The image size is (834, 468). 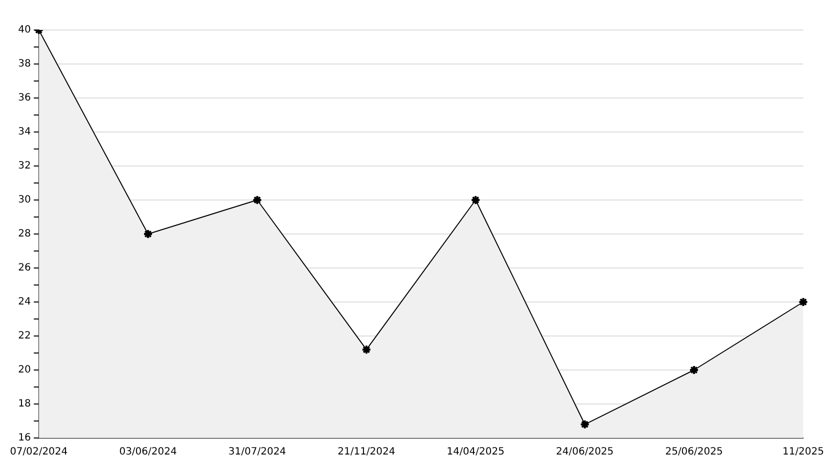 I want to click on x-tick-label: 31/07/2024, so click(x=257, y=452).